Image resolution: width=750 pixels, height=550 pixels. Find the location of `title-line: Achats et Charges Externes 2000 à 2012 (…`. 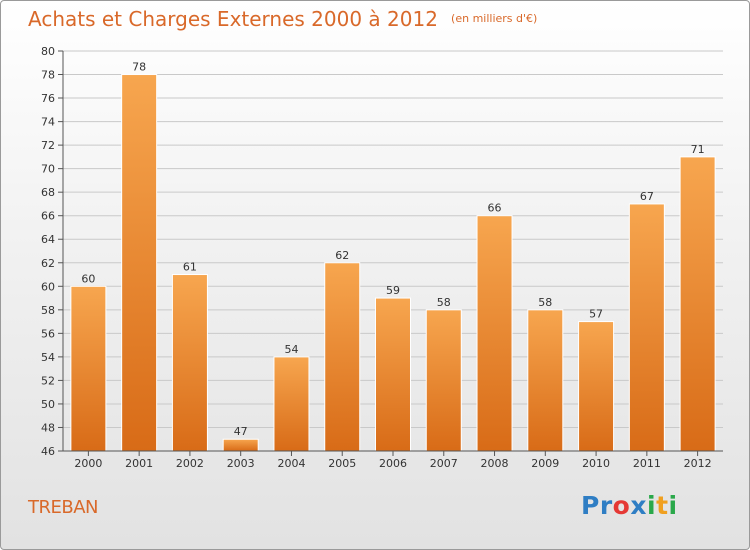

title-line: Achats et Charges Externes 2000 à 2012 (… is located at coordinates (282, 19).